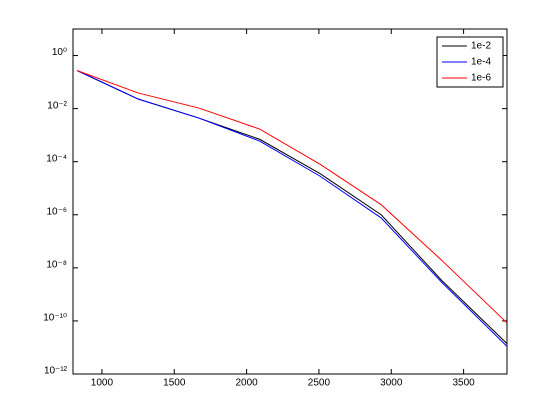 Image resolution: width=560 pixels, height=419 pixels. I want to click on legend-label: 1e-6, so click(481, 78).